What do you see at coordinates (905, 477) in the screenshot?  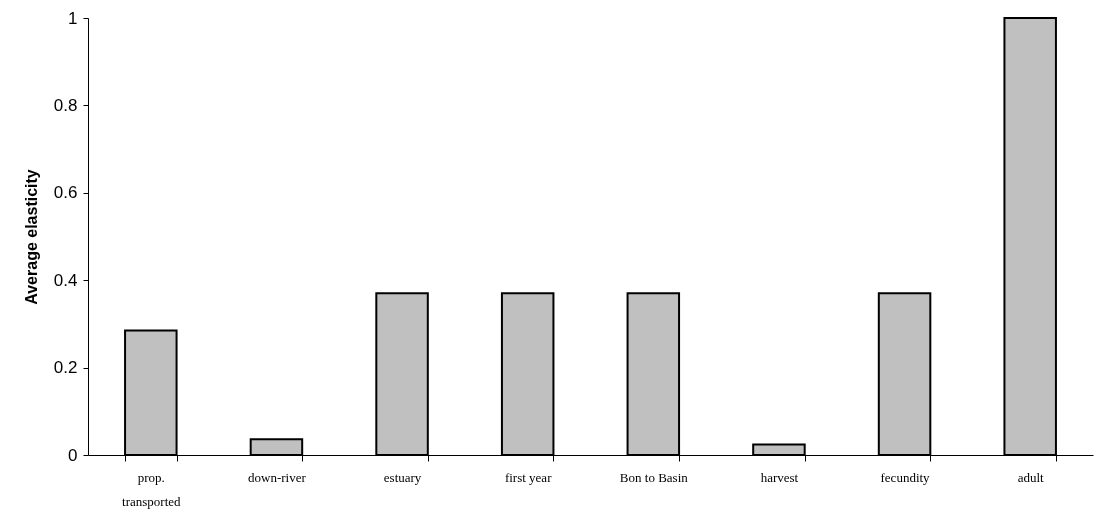 I see `x-tick-label: fecundity` at bounding box center [905, 477].